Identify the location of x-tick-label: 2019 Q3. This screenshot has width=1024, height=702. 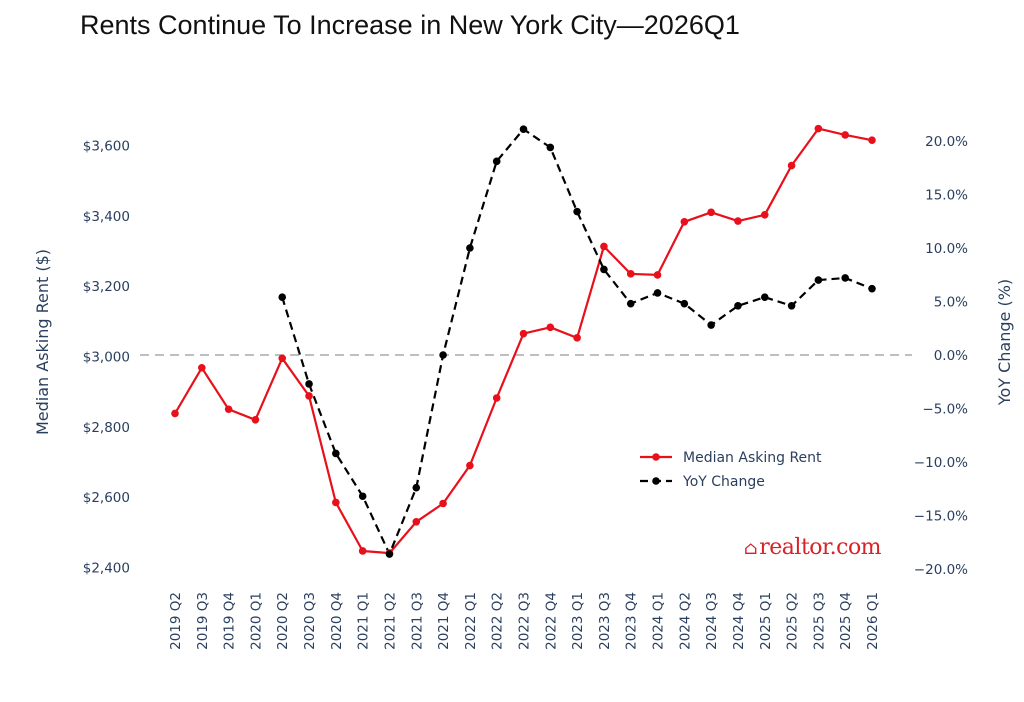
(203, 621).